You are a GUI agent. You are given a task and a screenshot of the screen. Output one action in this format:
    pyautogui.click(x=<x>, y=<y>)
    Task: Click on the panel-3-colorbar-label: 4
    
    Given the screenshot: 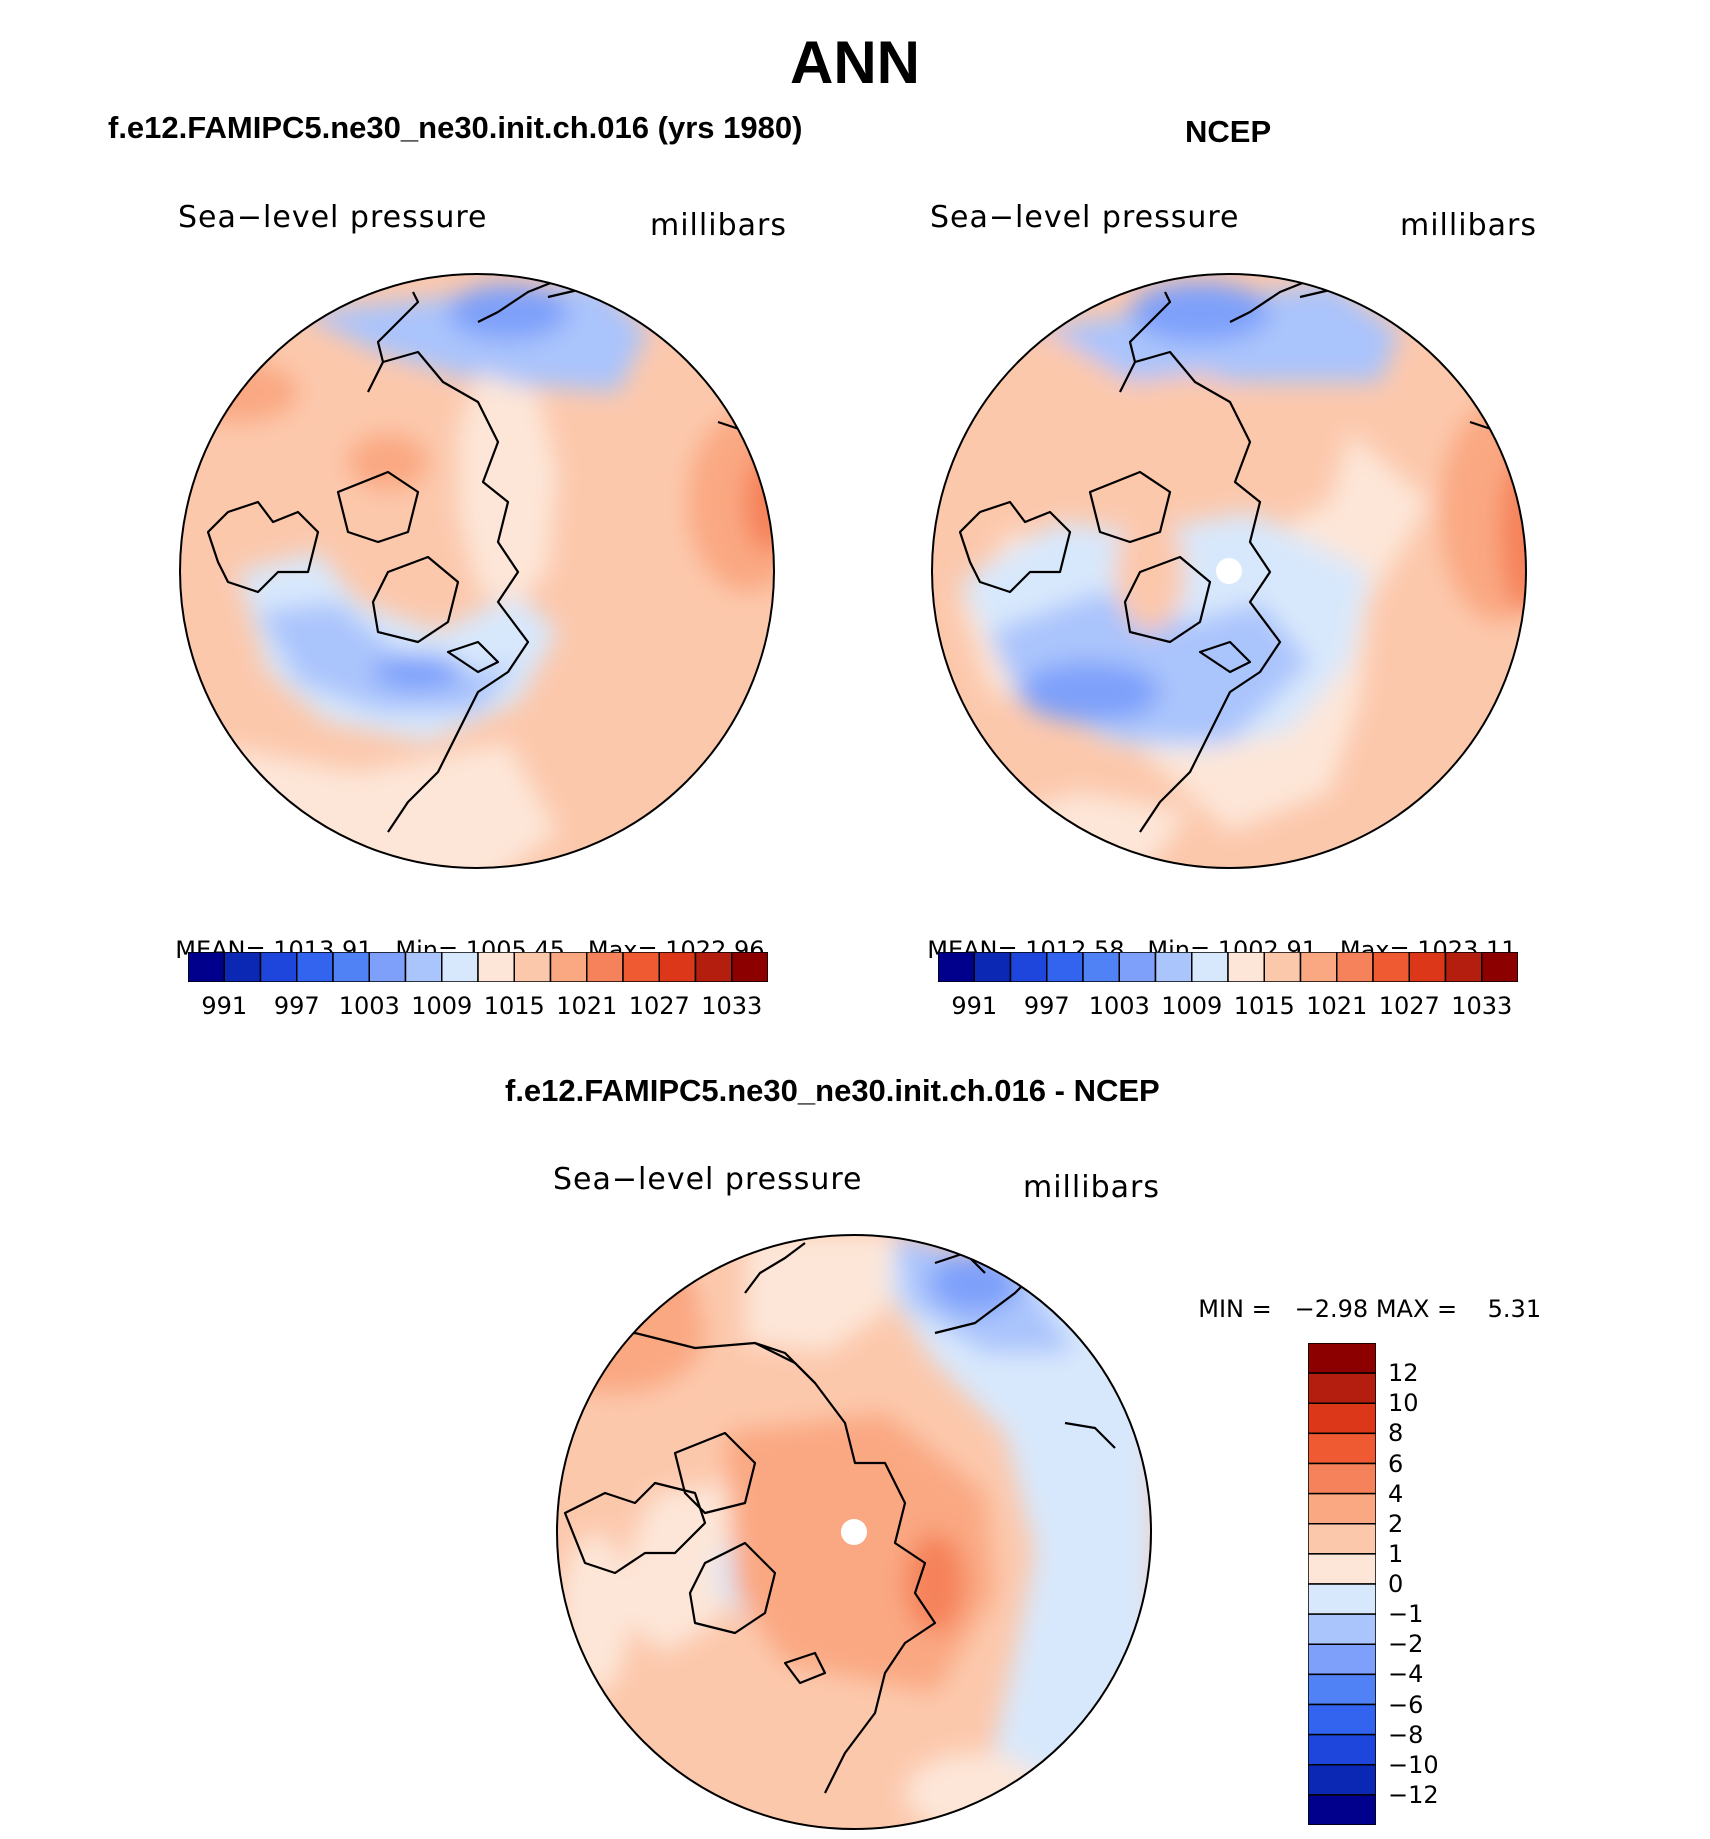 What is the action you would take?
    pyautogui.click(x=1396, y=1493)
    